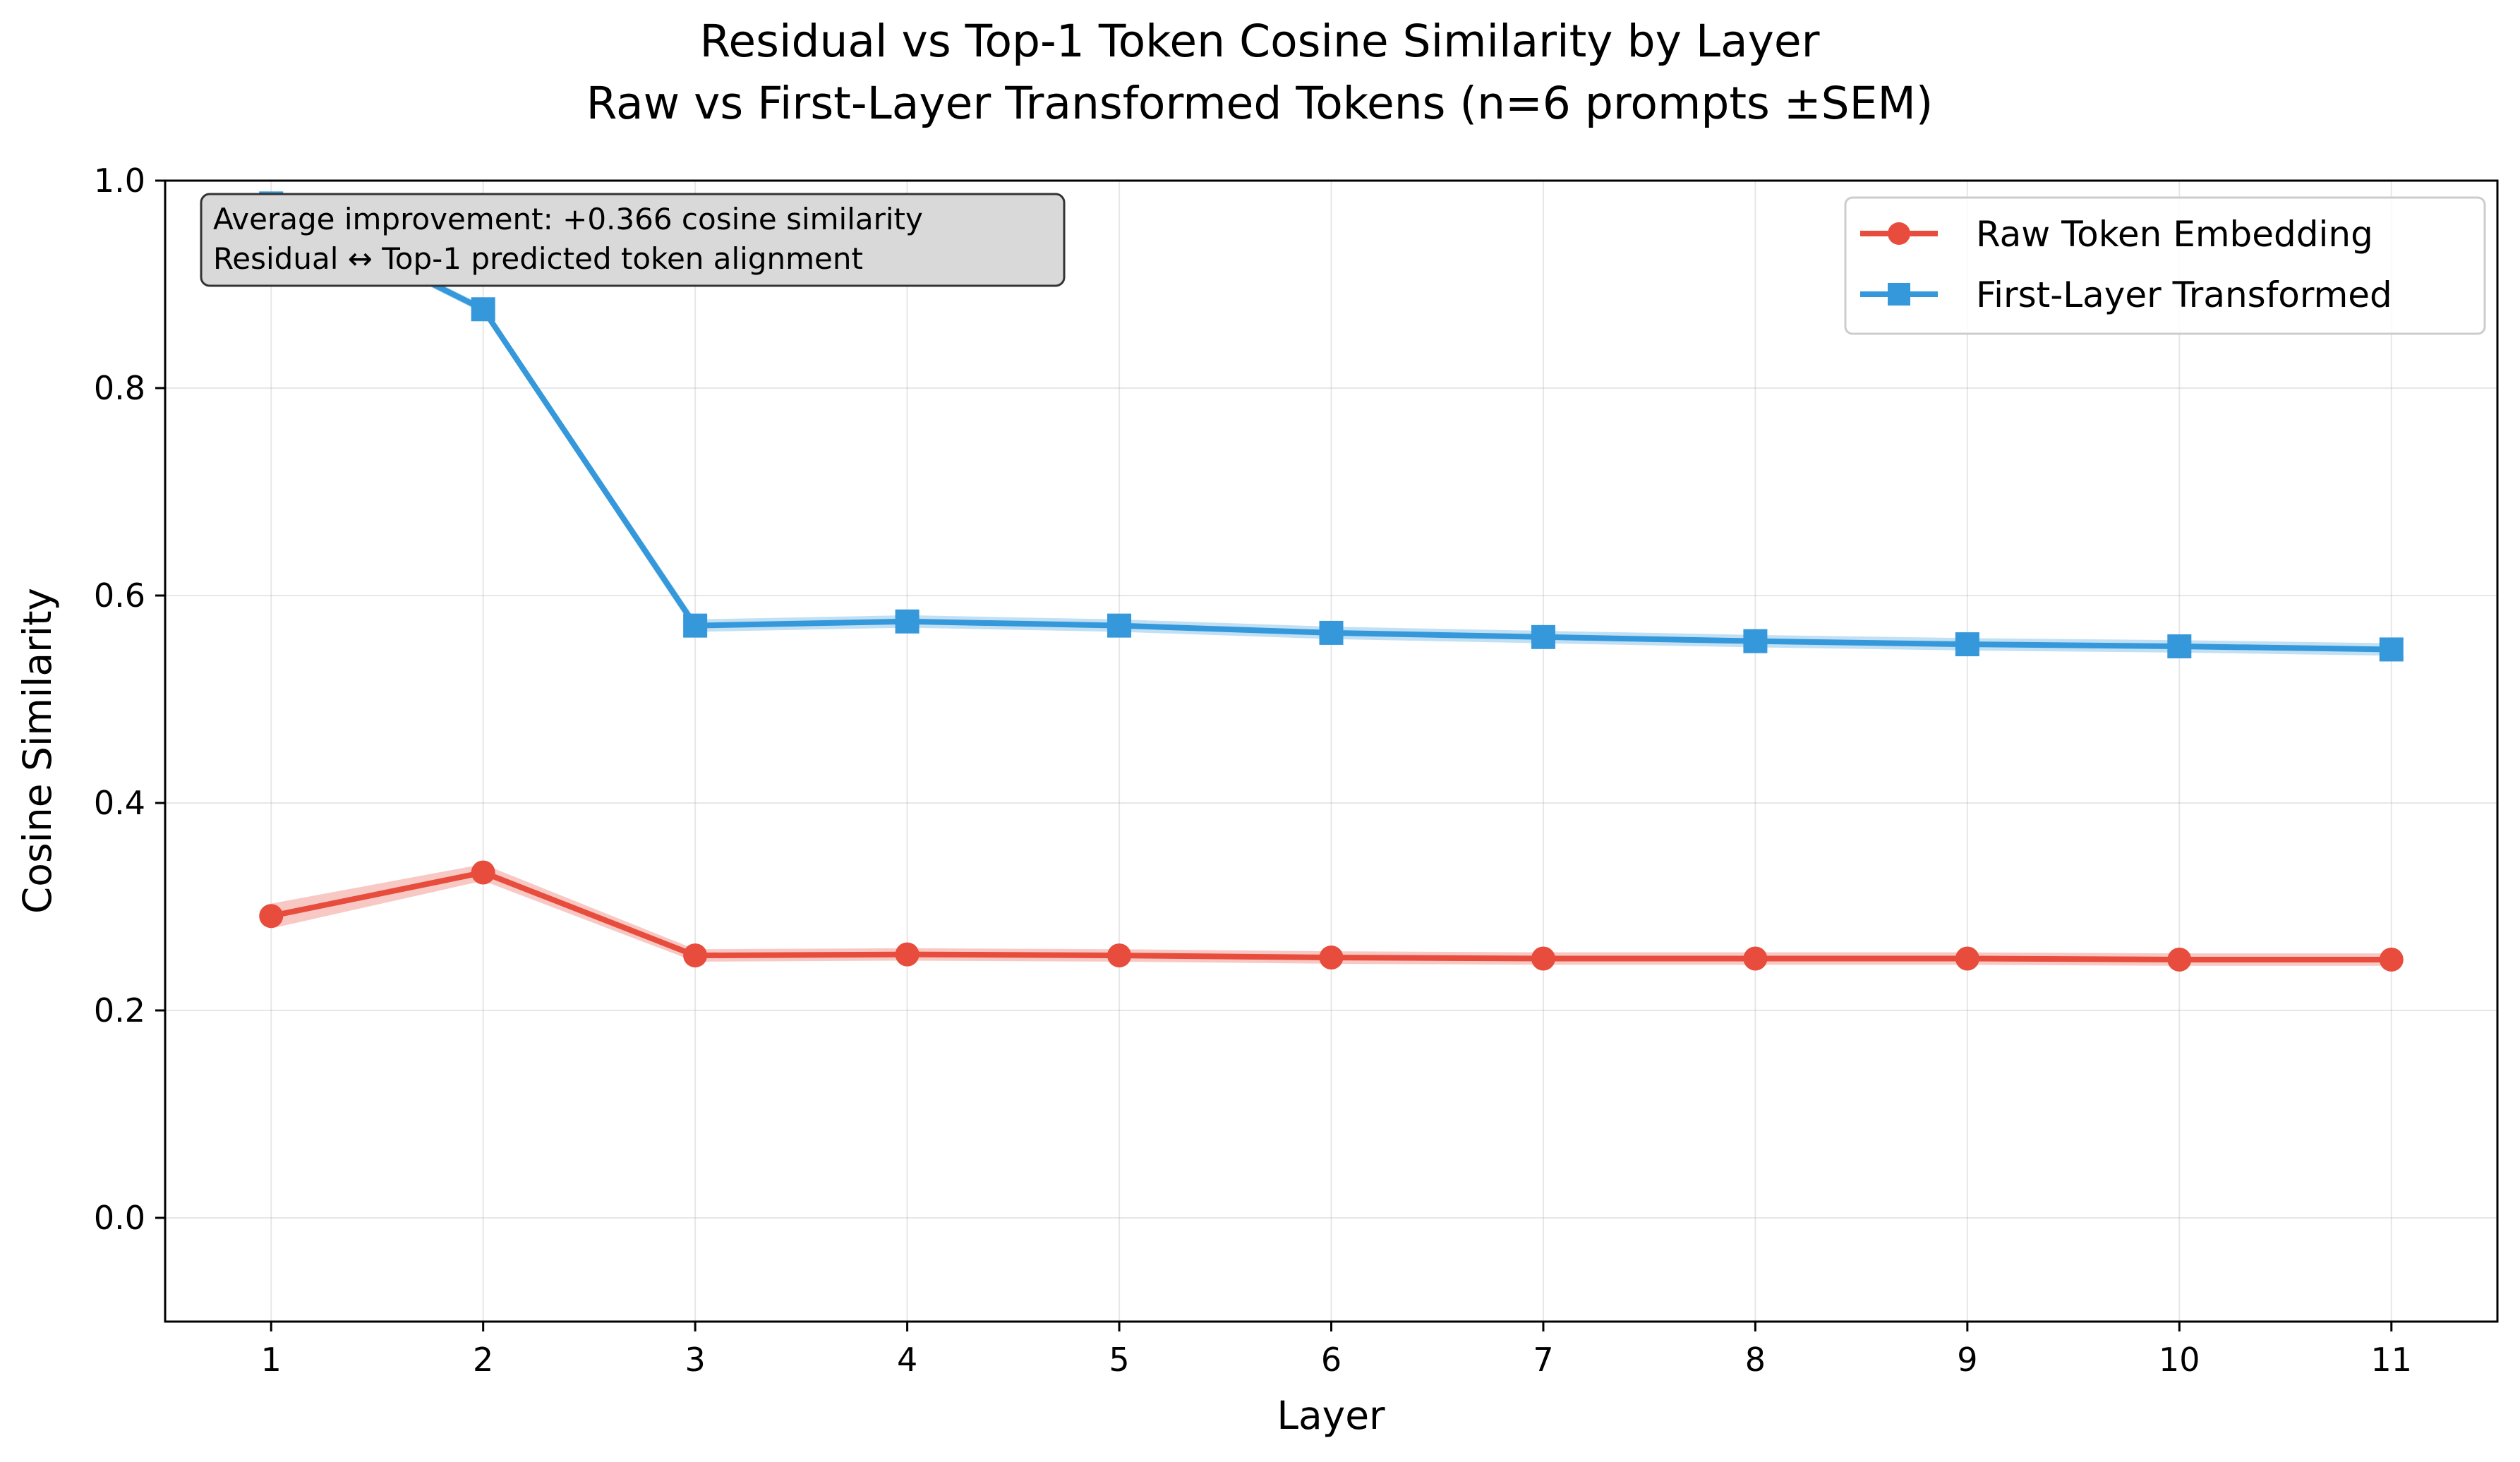 This screenshot has width=2520, height=1462. Describe the element at coordinates (1331, 1360) in the screenshot. I see `x-tick-label: 6` at that location.